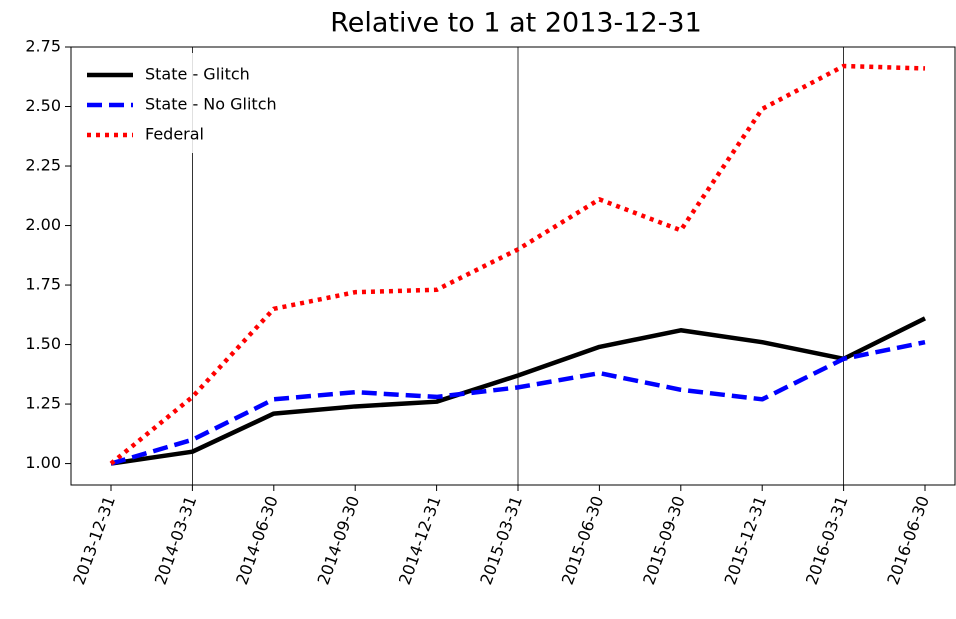  Describe the element at coordinates (43, 343) in the screenshot. I see `y-tick-label: 1.50` at that location.